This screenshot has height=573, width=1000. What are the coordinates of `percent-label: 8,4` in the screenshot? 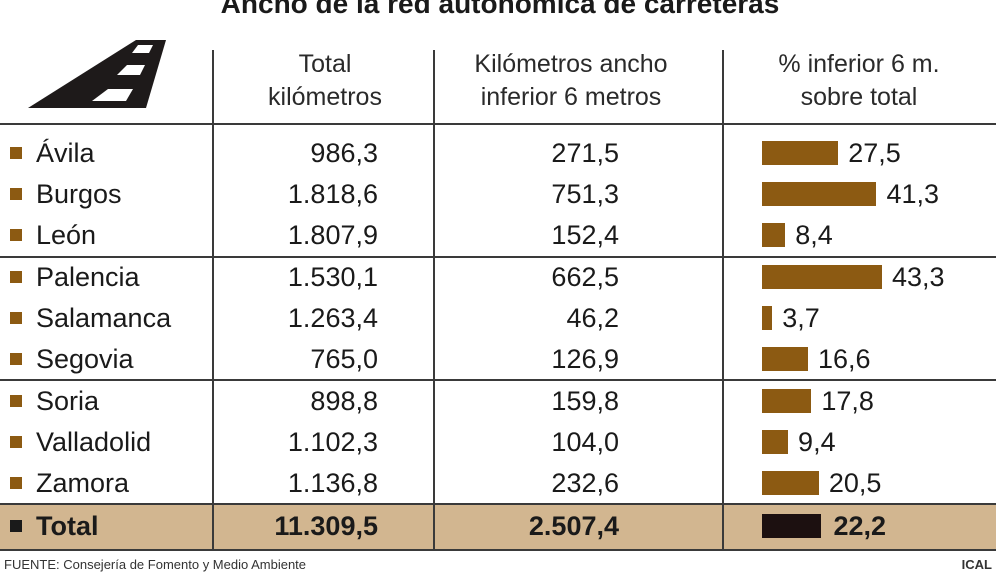 It's located at (814, 235).